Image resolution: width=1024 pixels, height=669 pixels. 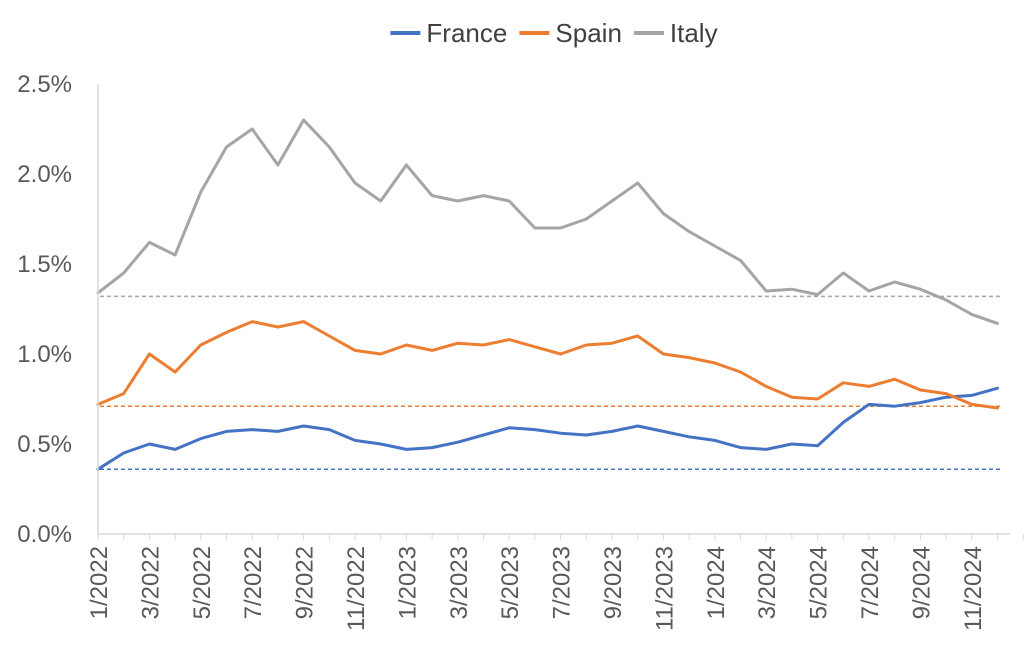 I want to click on x-tick-label: 5/2023, so click(x=510, y=582).